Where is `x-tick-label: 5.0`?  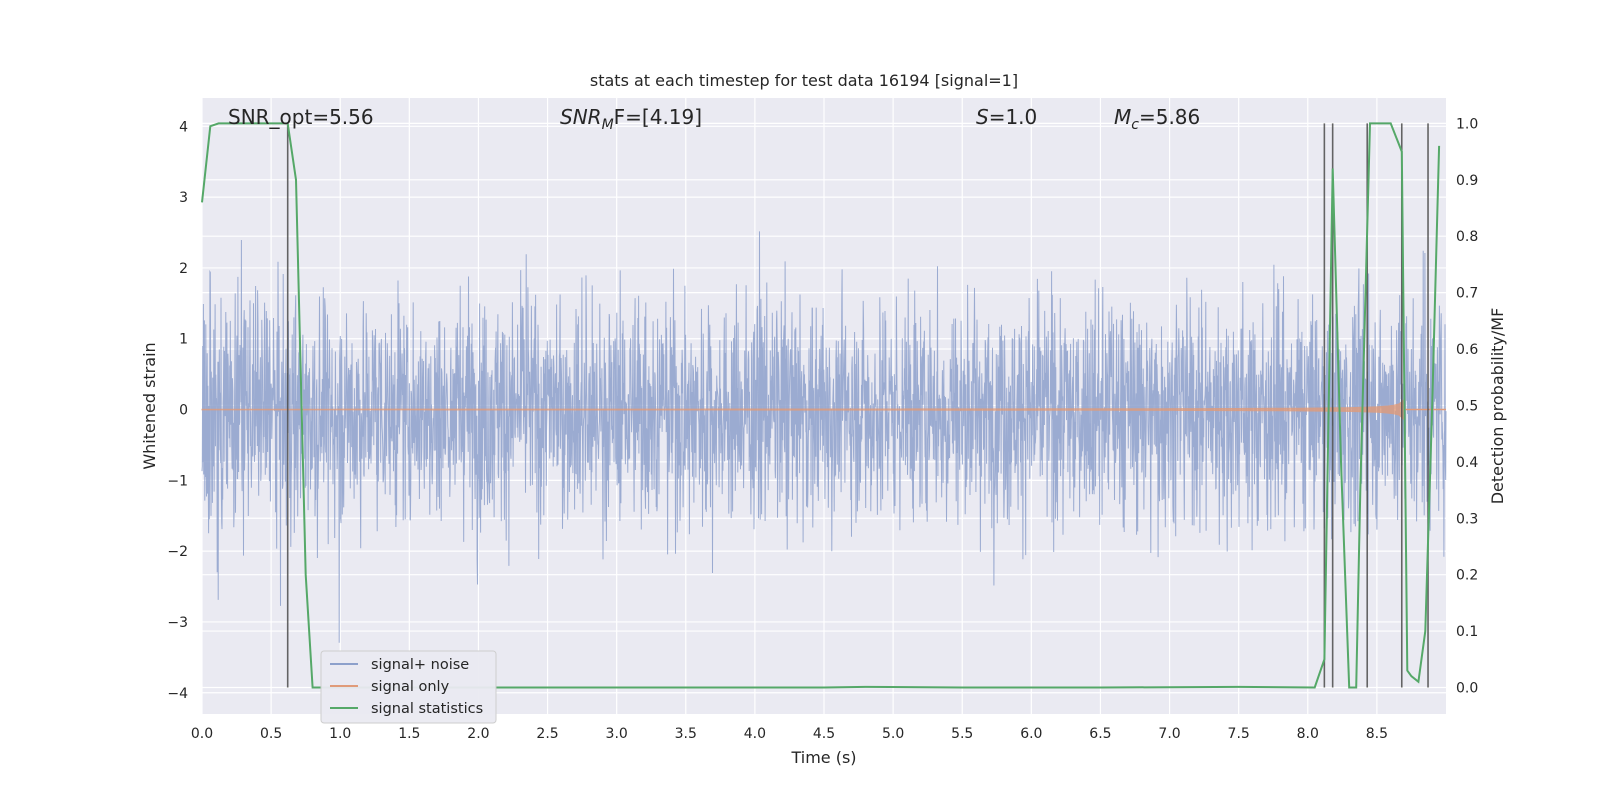
x-tick-label: 5.0 is located at coordinates (893, 734).